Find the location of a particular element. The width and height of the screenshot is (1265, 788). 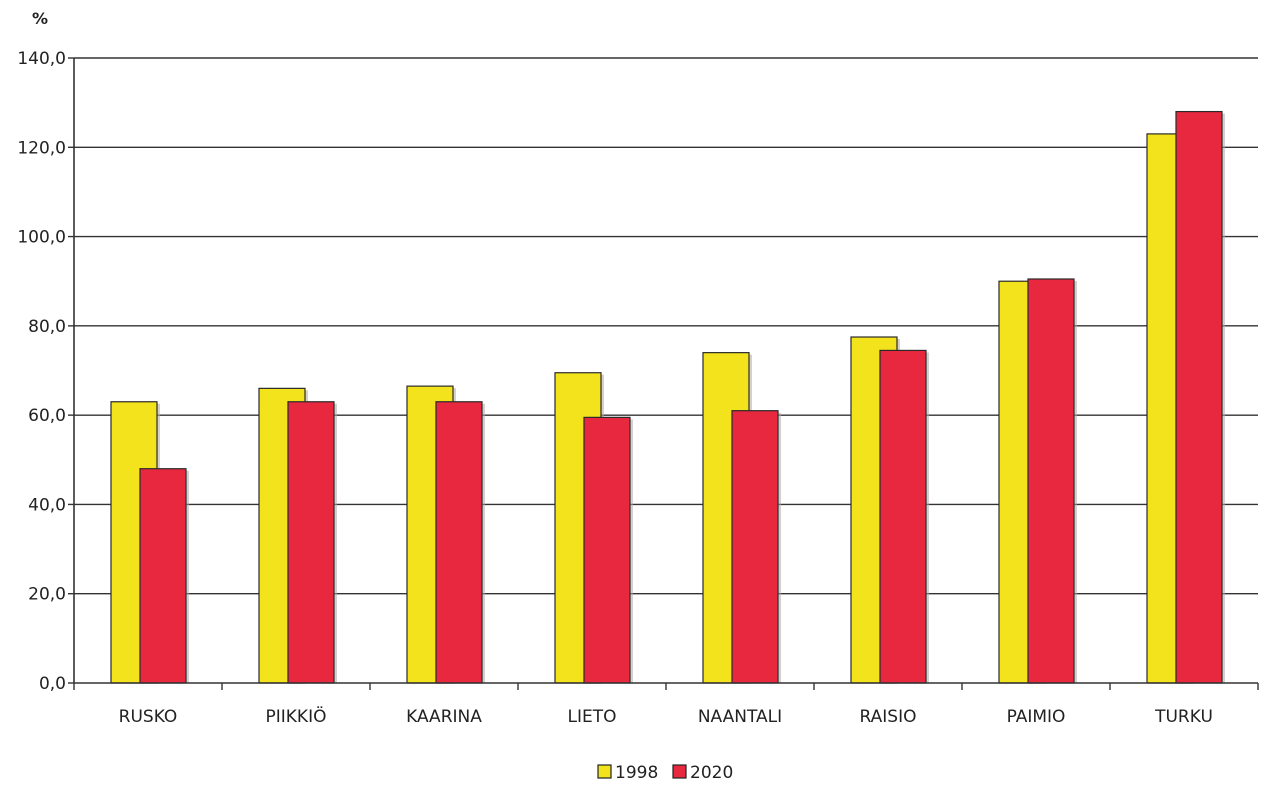

y-tick-label: 80,0 is located at coordinates (47, 327).